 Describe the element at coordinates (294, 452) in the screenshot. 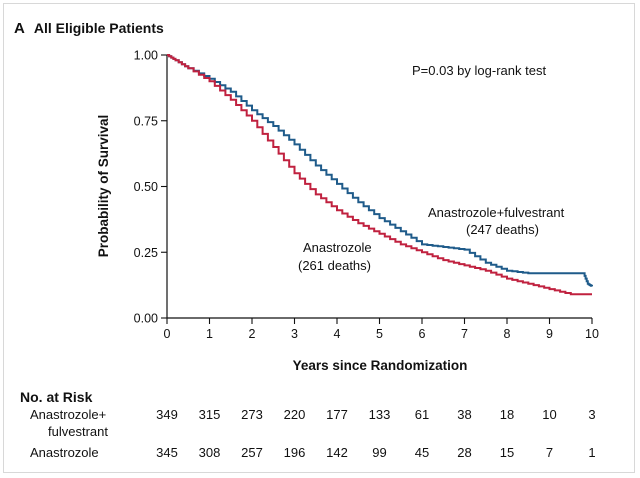

I see `risk-count: 196` at that location.